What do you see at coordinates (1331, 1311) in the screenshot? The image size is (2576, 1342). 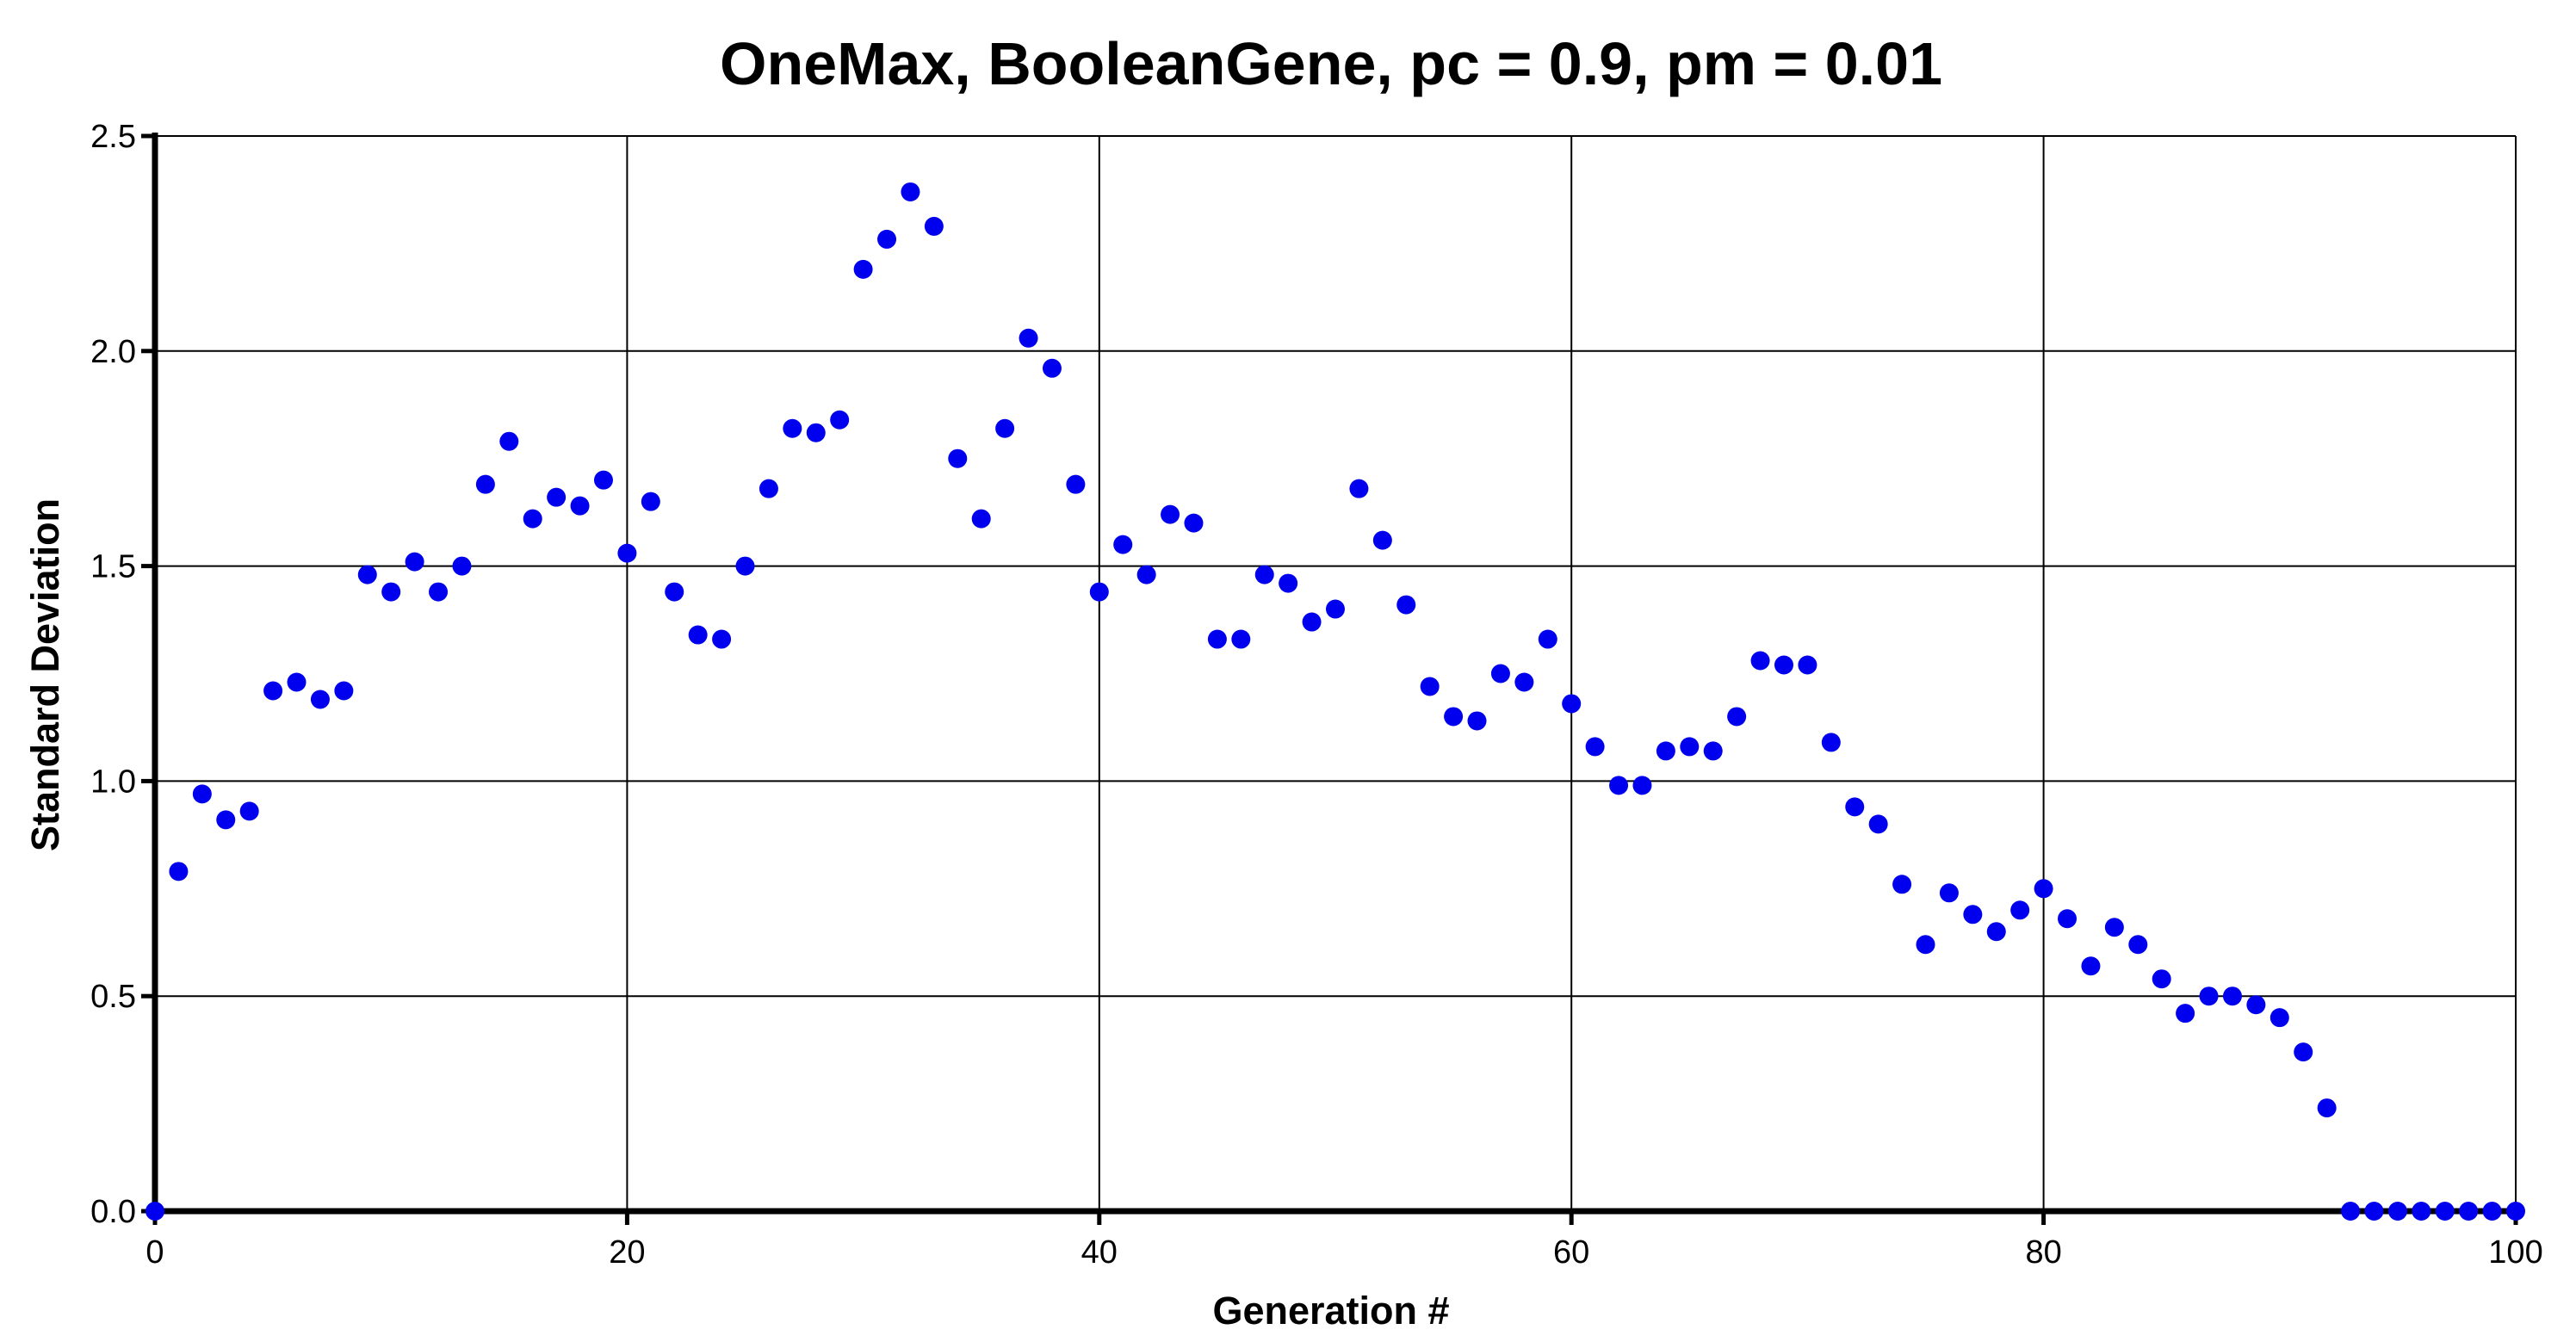 I see `x-axis-title: Generation #` at bounding box center [1331, 1311].